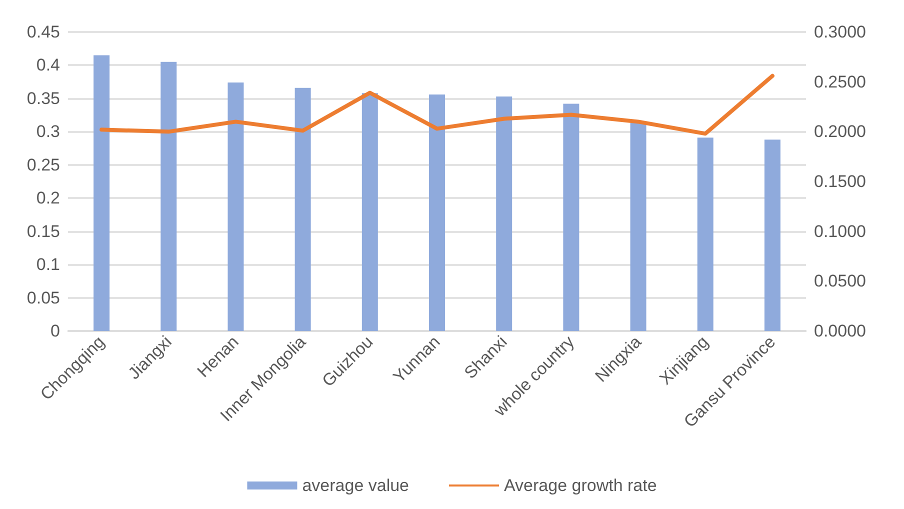 This screenshot has height=509, width=904. Describe the element at coordinates (840, 32) in the screenshot. I see `y2-tick-label: 0.3000` at that location.